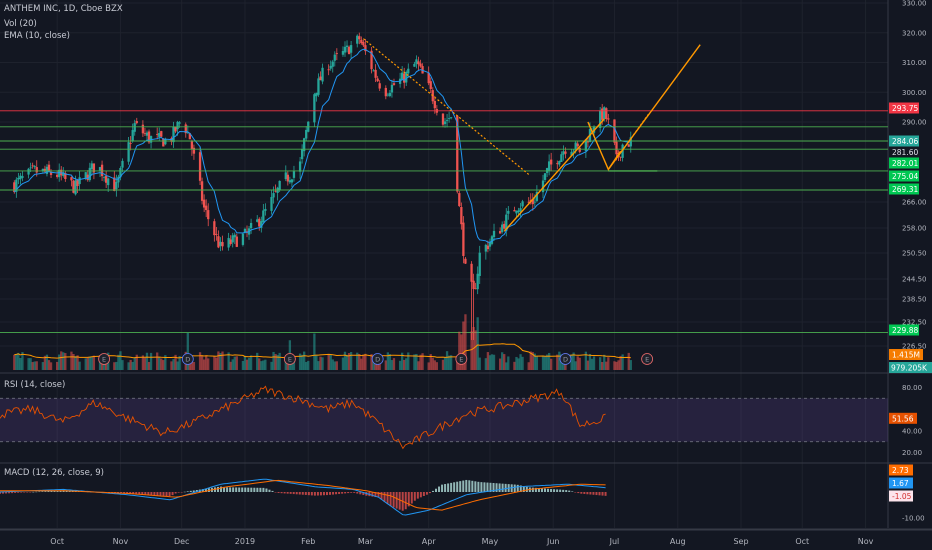 The image size is (932, 550). What do you see at coordinates (912, 453) in the screenshot?
I see `rsi-tick-label: 20.00` at bounding box center [912, 453].